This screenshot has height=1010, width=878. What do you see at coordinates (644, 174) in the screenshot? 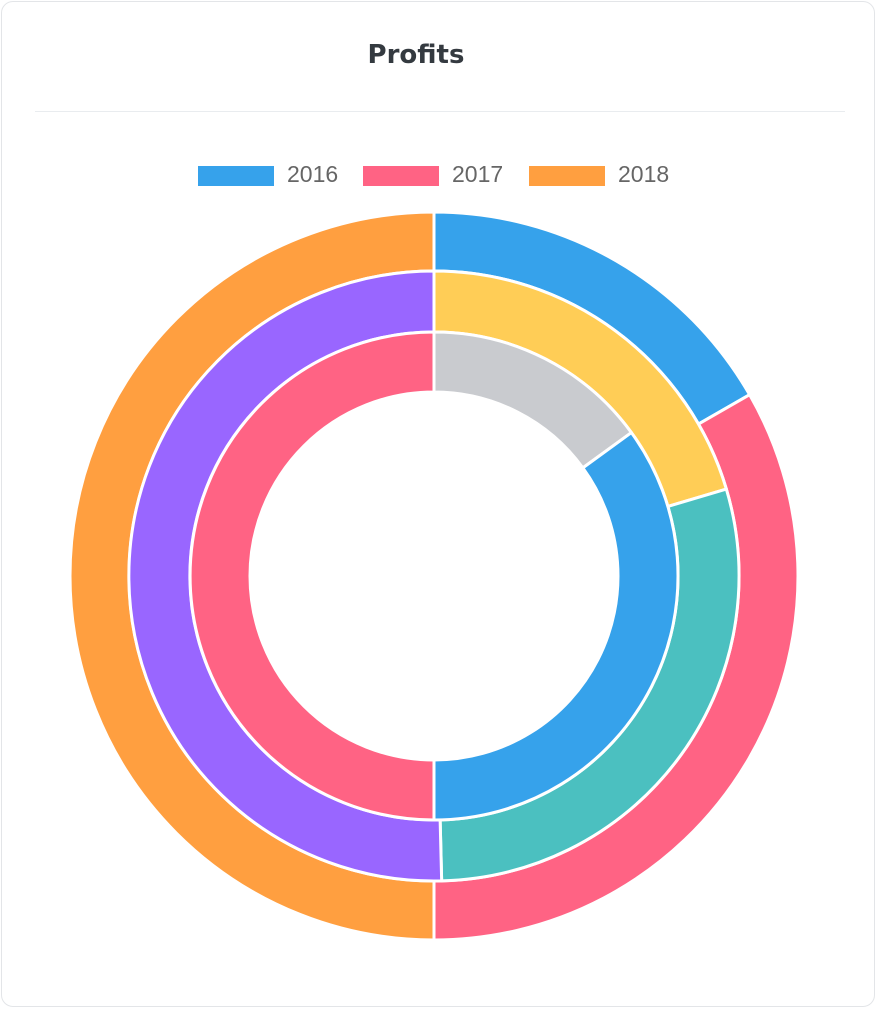
I see `legend-label-2018: 2018` at bounding box center [644, 174].